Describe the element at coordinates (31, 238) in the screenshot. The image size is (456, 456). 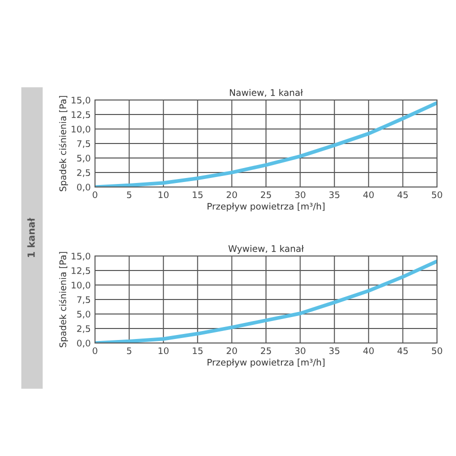
I see `text: 1 kanał` at that location.